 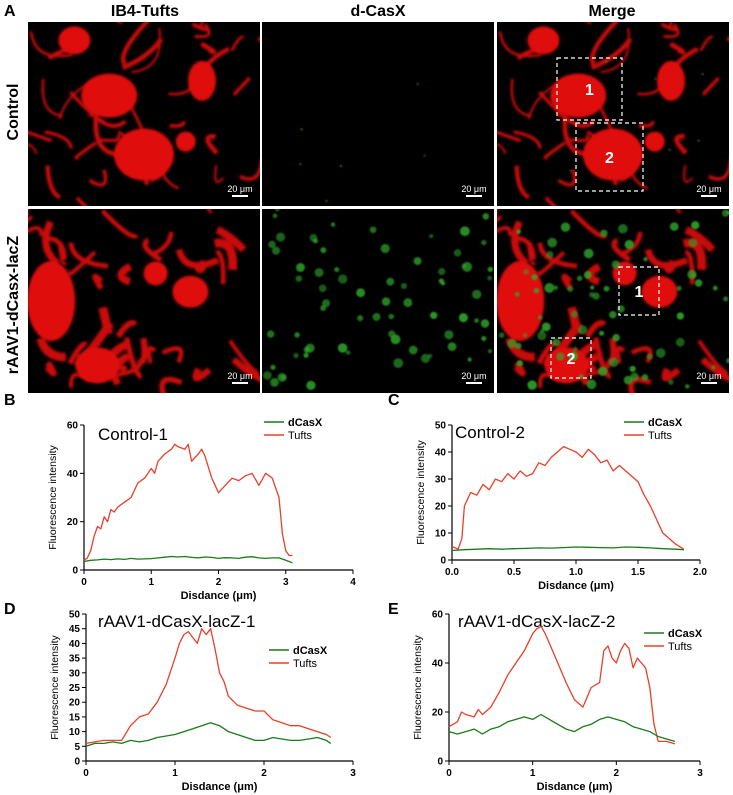 I want to click on x-tick-label: 3, so click(x=353, y=773).